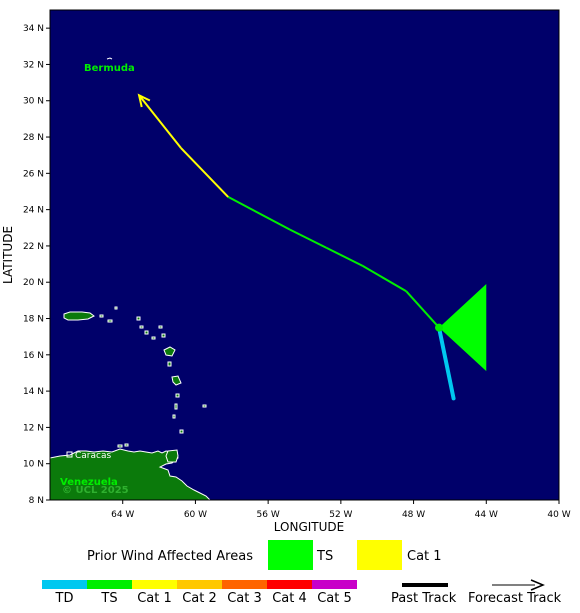  What do you see at coordinates (109, 68) in the screenshot?
I see `bermuda-label: Bermuda` at bounding box center [109, 68].